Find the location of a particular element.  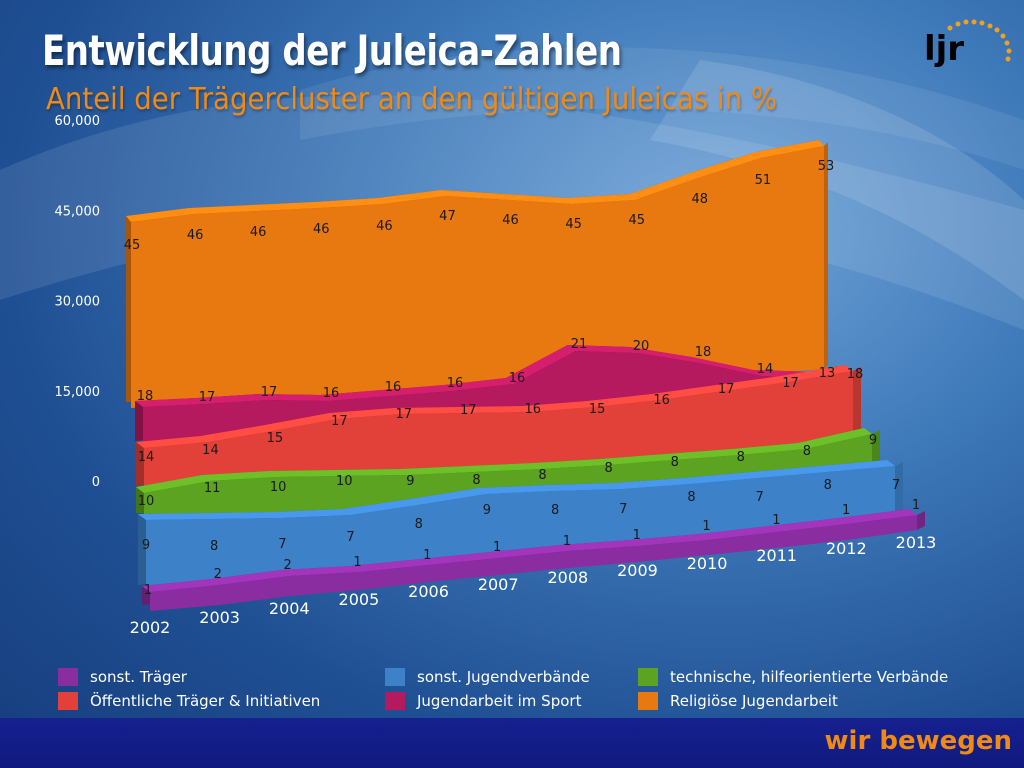

data-label: 20 is located at coordinates (641, 346).